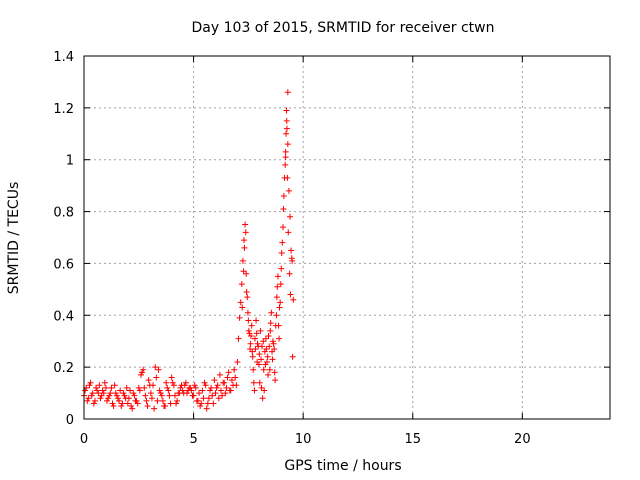 This screenshot has width=640, height=480. I want to click on y-tick-label: 0.2, so click(63, 368).